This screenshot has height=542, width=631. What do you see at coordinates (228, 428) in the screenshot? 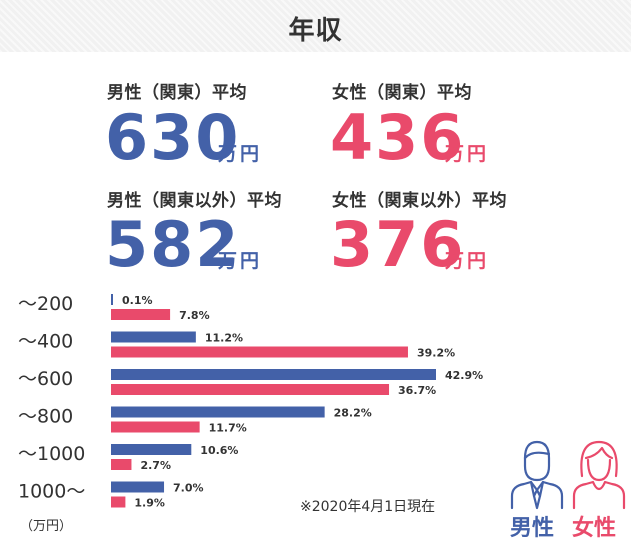
I see `data-label-female: 11.7%` at bounding box center [228, 428].